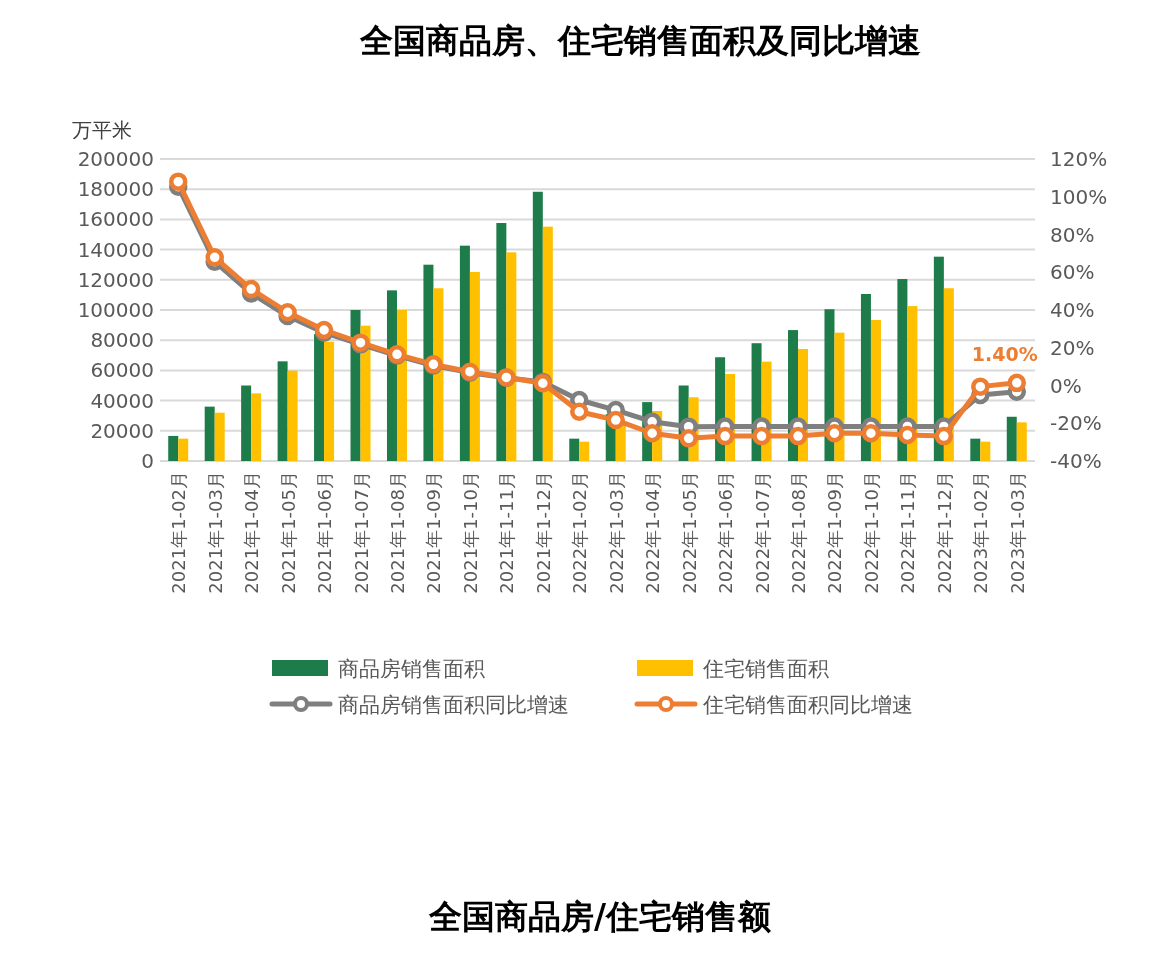  What do you see at coordinates (102, 130) in the screenshot?
I see `y-axis-title: 万平米` at bounding box center [102, 130].